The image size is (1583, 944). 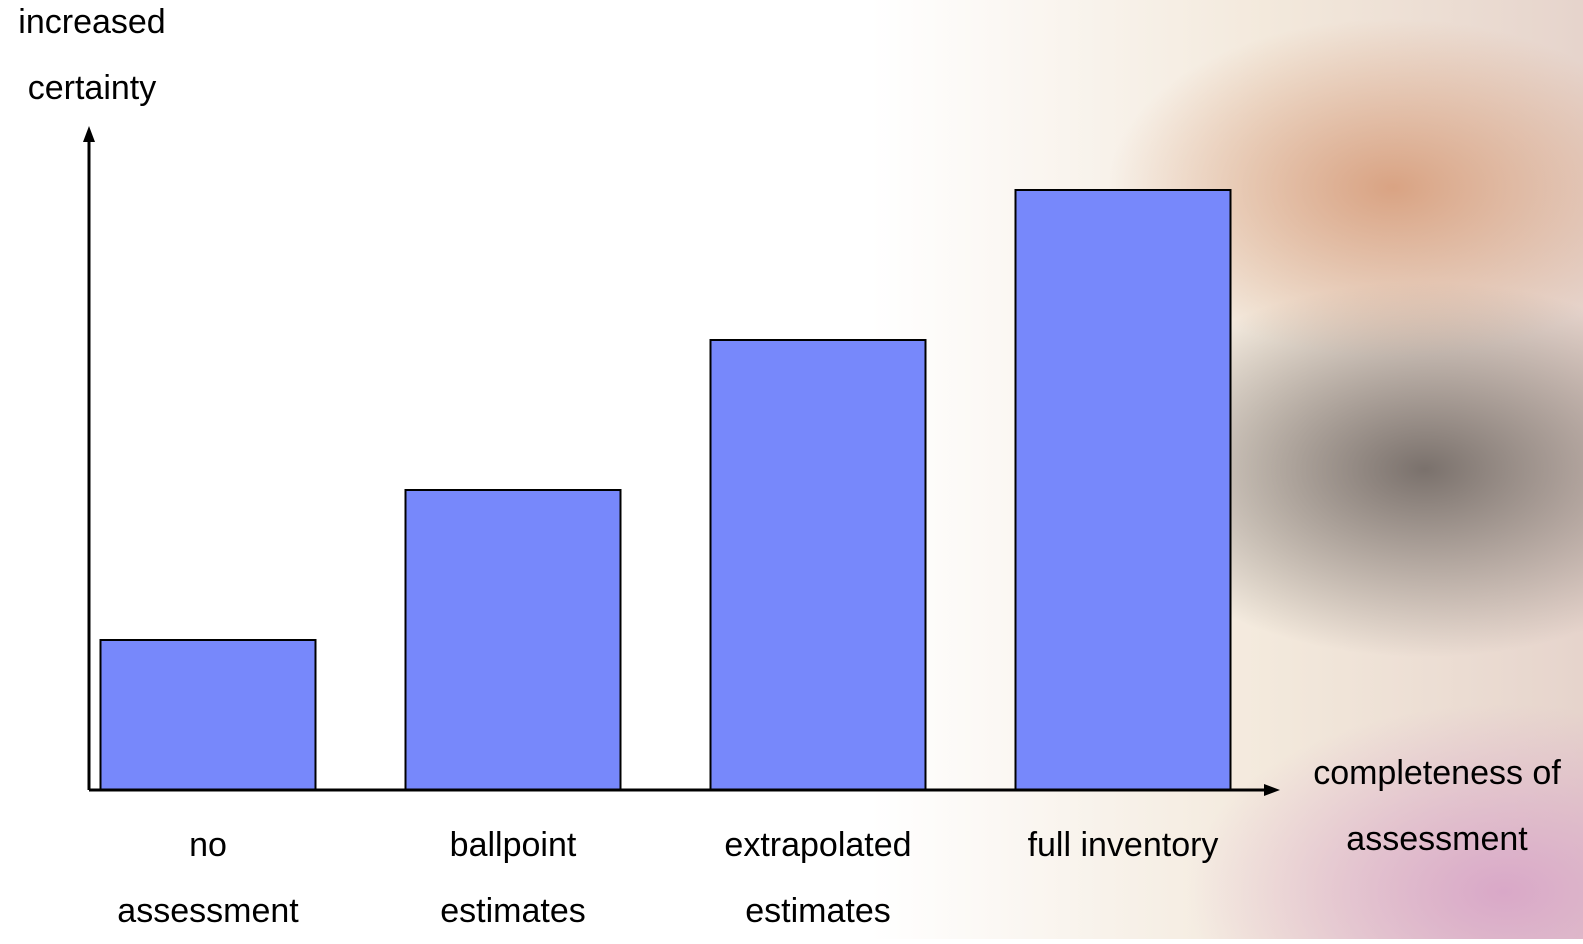 What do you see at coordinates (1272, 790) in the screenshot?
I see `x-axis-arrow` at bounding box center [1272, 790].